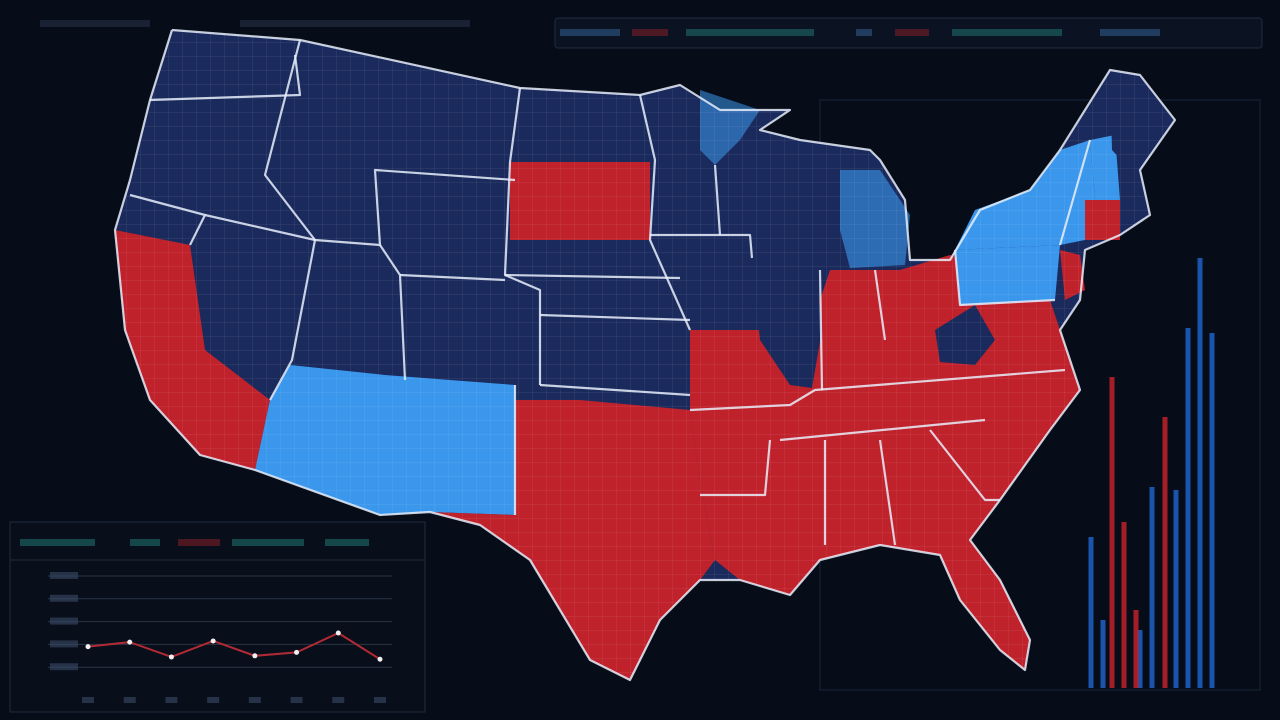  I want to click on top-bar-marks, so click(860, 32).